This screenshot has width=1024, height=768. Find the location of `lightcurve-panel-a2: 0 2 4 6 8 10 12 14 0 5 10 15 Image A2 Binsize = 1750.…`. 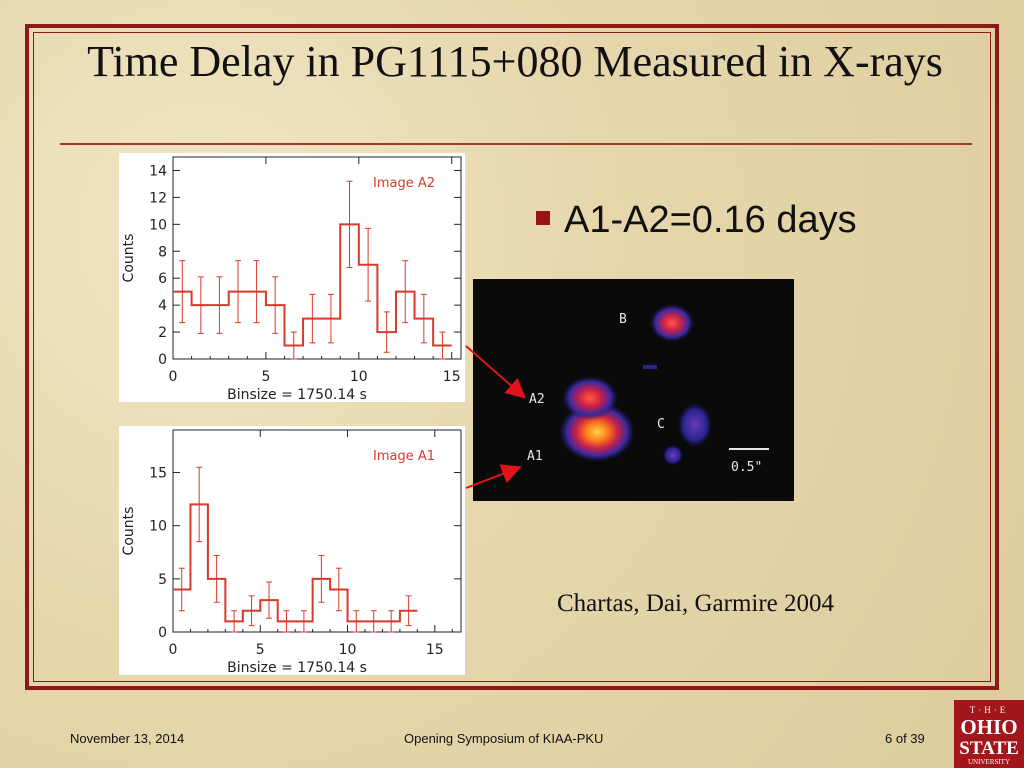

lightcurve-panel-a2: 0 2 4 6 8 10 12 14 0 5 10 15 Image A2 Binsize = 1750.… is located at coordinates (292, 278).